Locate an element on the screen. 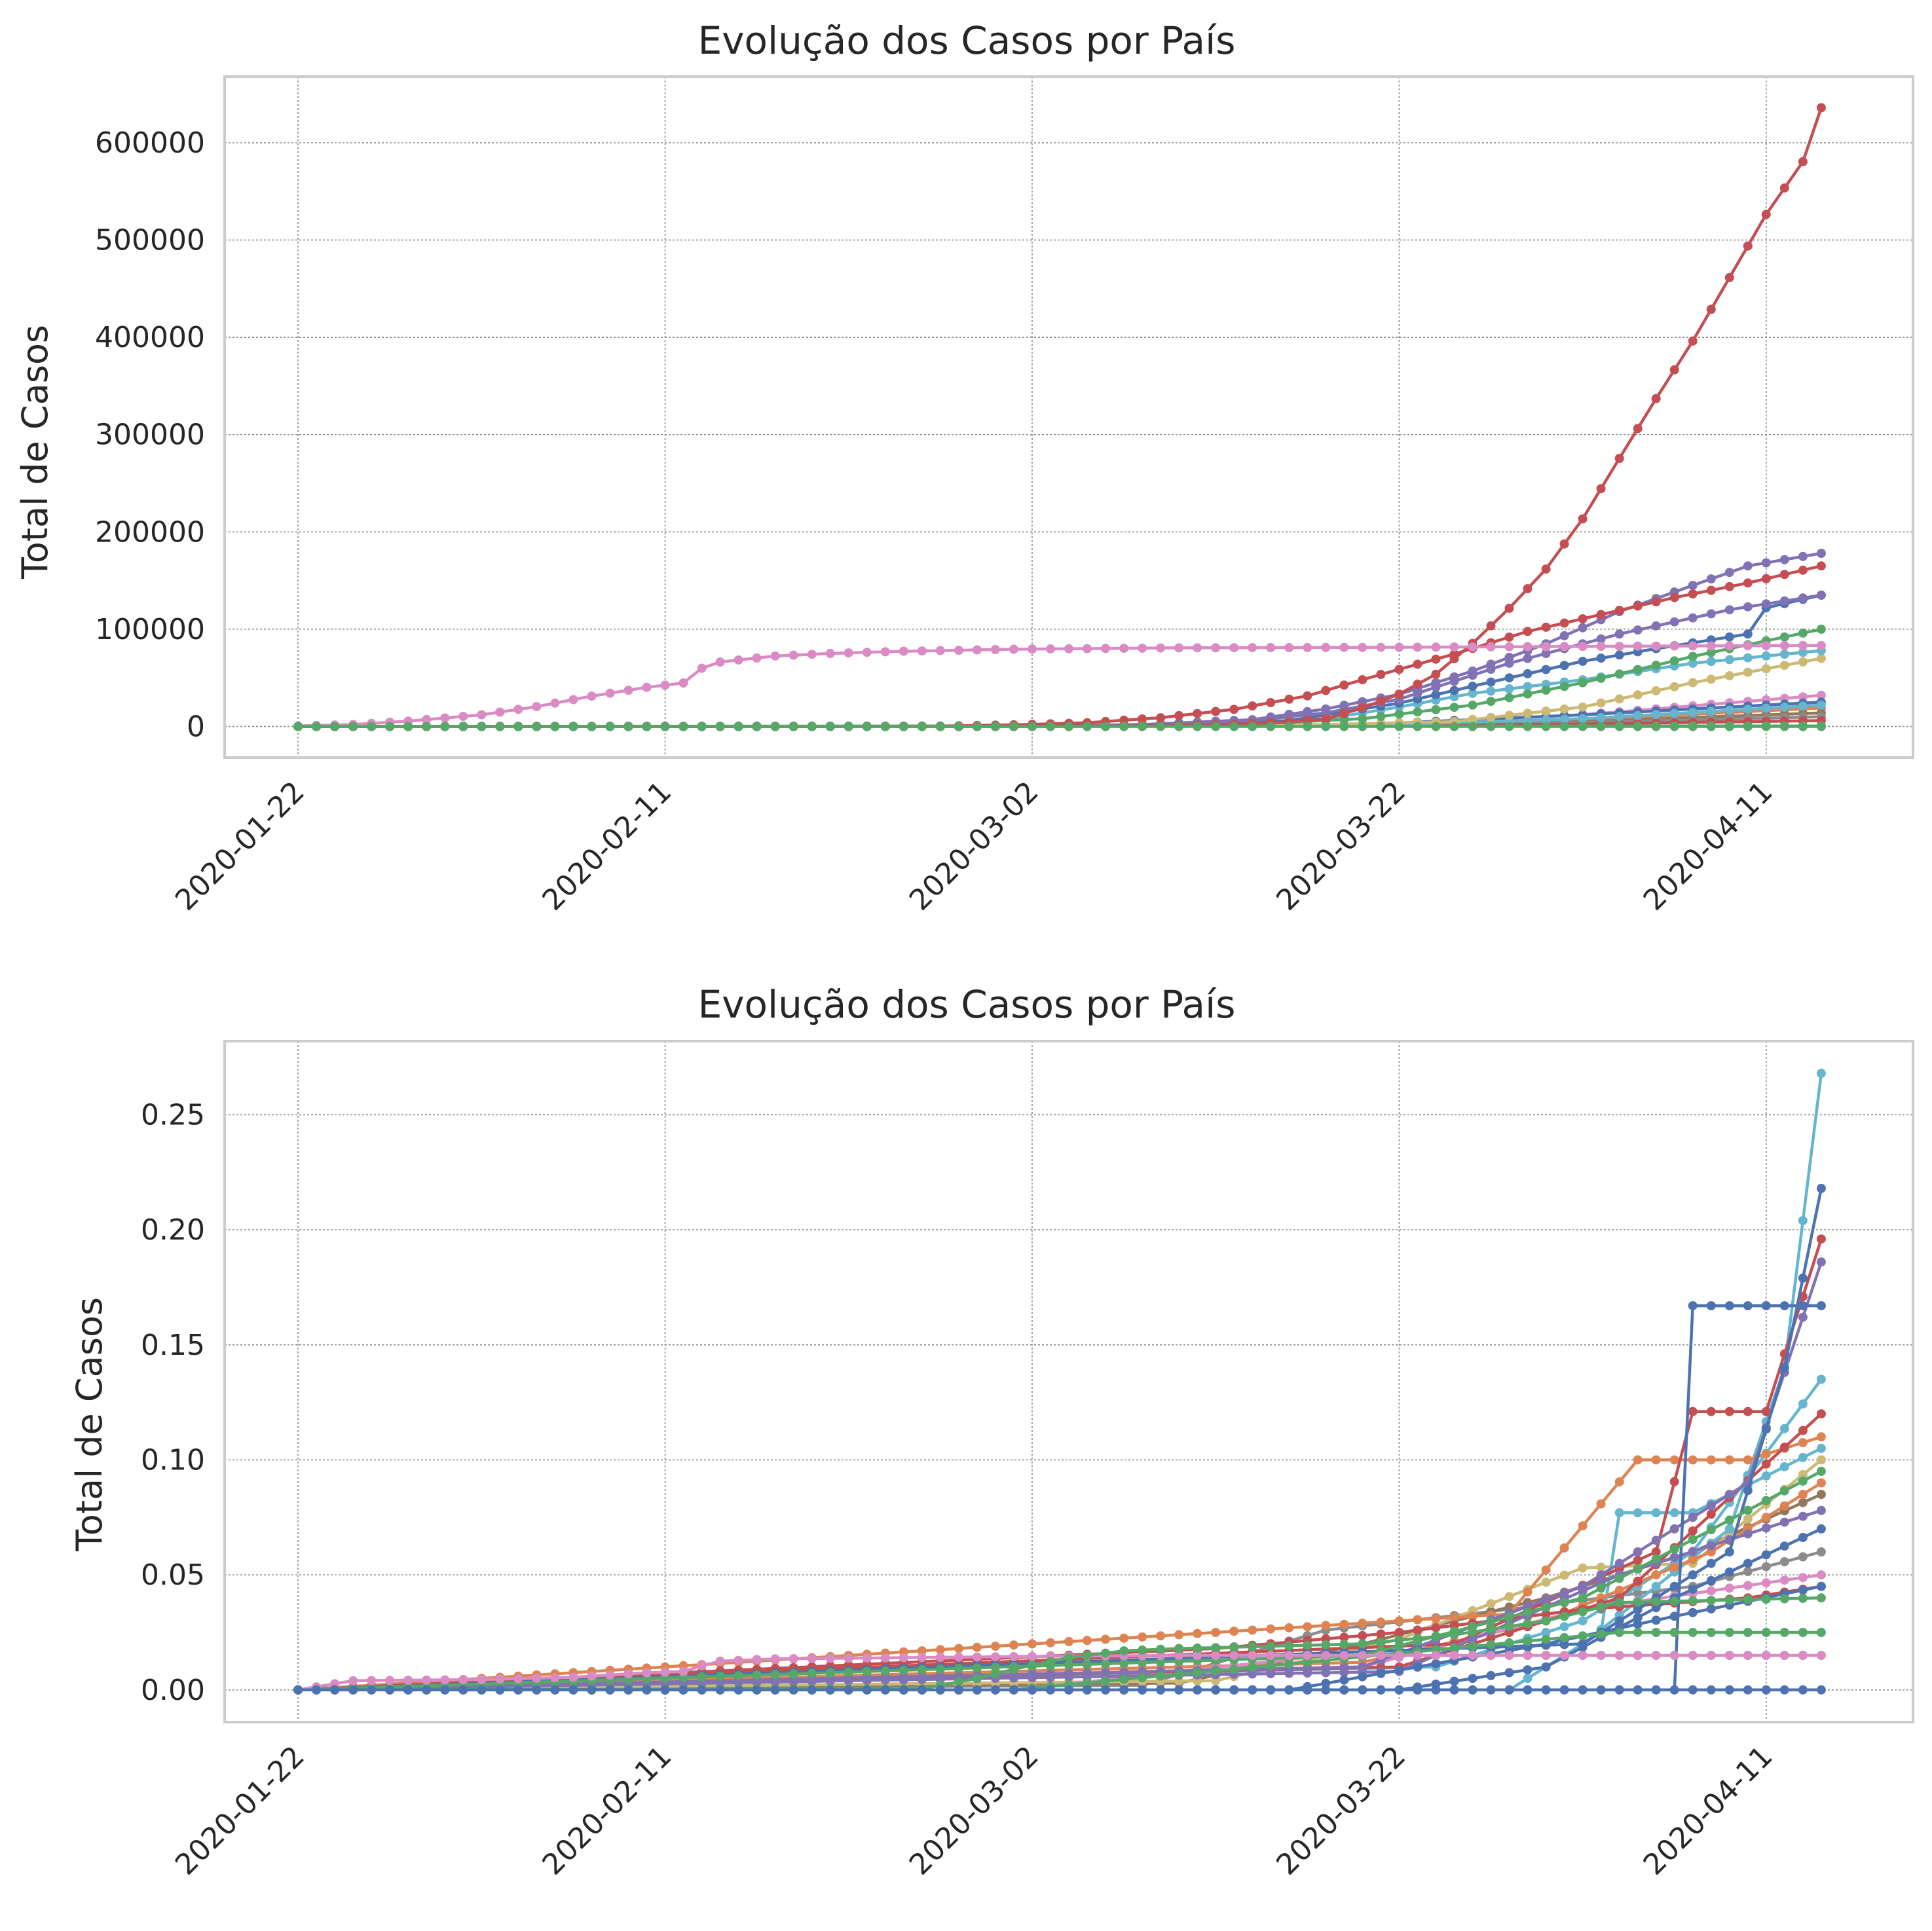 This screenshot has height=1931, width=1932. chart-title: Evolução dos Casos por País is located at coordinates (967, 1004).